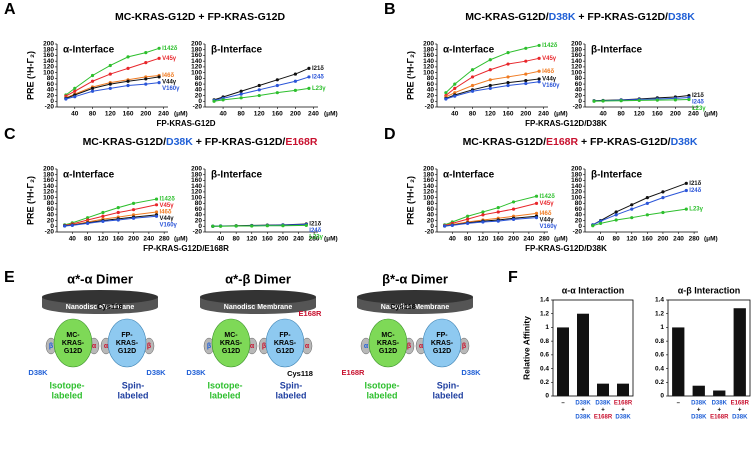 The image size is (756, 450). Describe the element at coordinates (720, 404) in the screenshot. I see `x-tick-label: D38K` at that location.